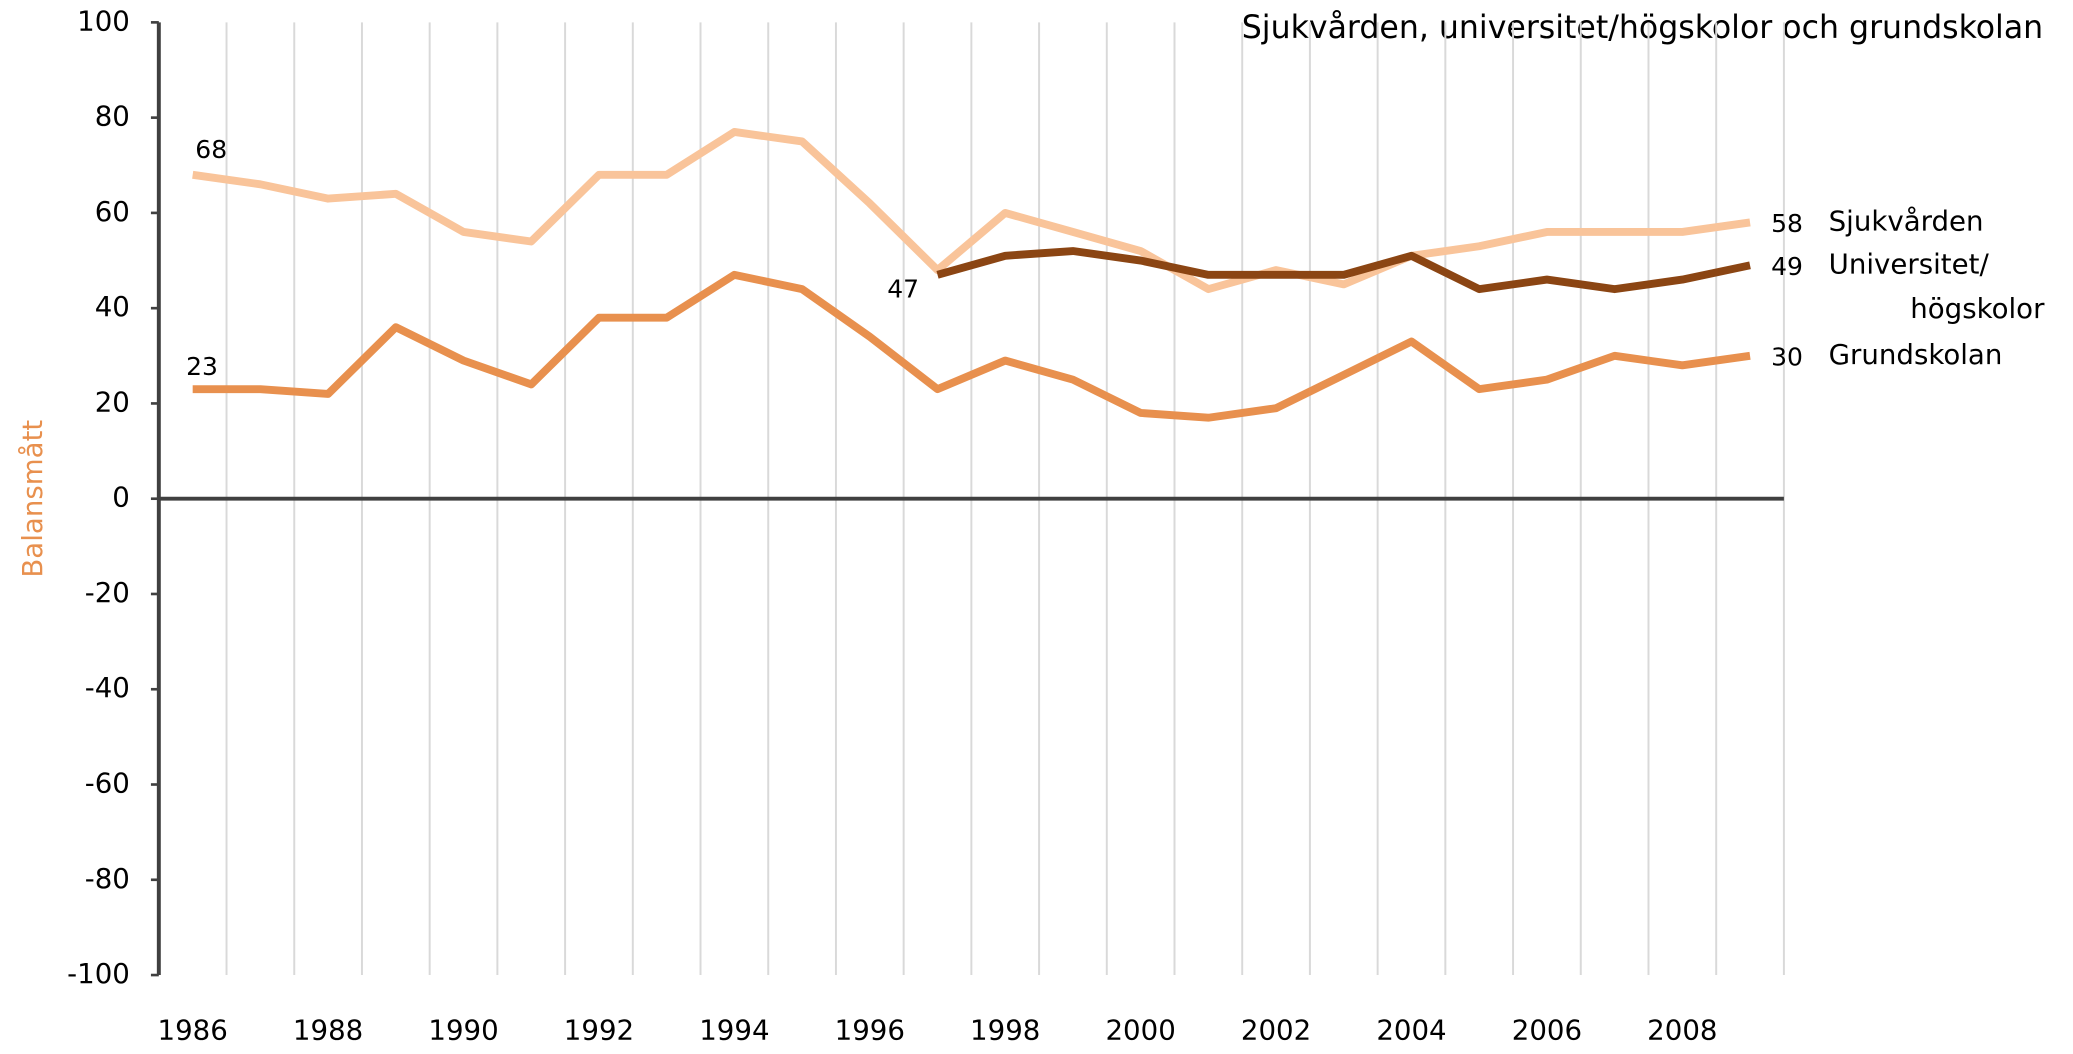  Describe the element at coordinates (1916, 354) in the screenshot. I see `legend-label: Grundskolan` at that location.